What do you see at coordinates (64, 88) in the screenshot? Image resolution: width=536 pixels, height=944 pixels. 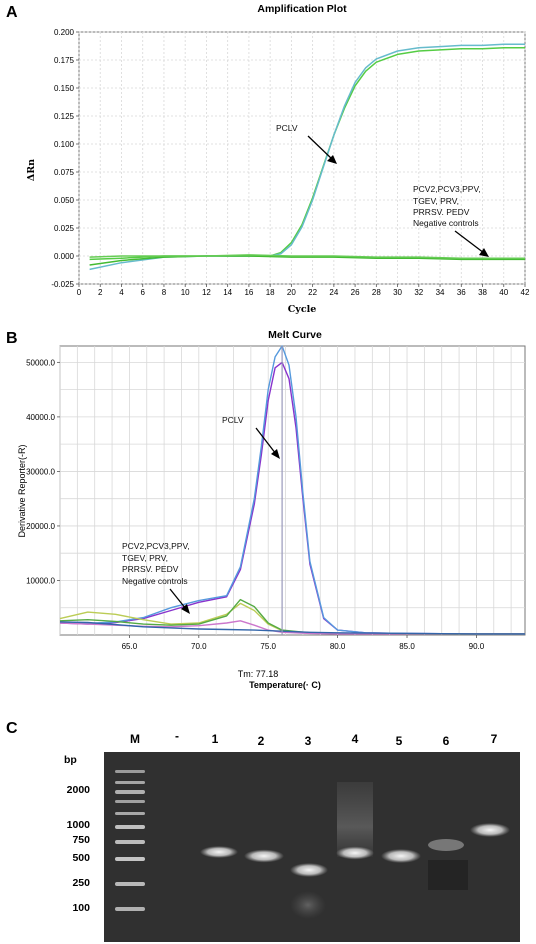 I see `y-tick-label: 0.150` at bounding box center [64, 88].